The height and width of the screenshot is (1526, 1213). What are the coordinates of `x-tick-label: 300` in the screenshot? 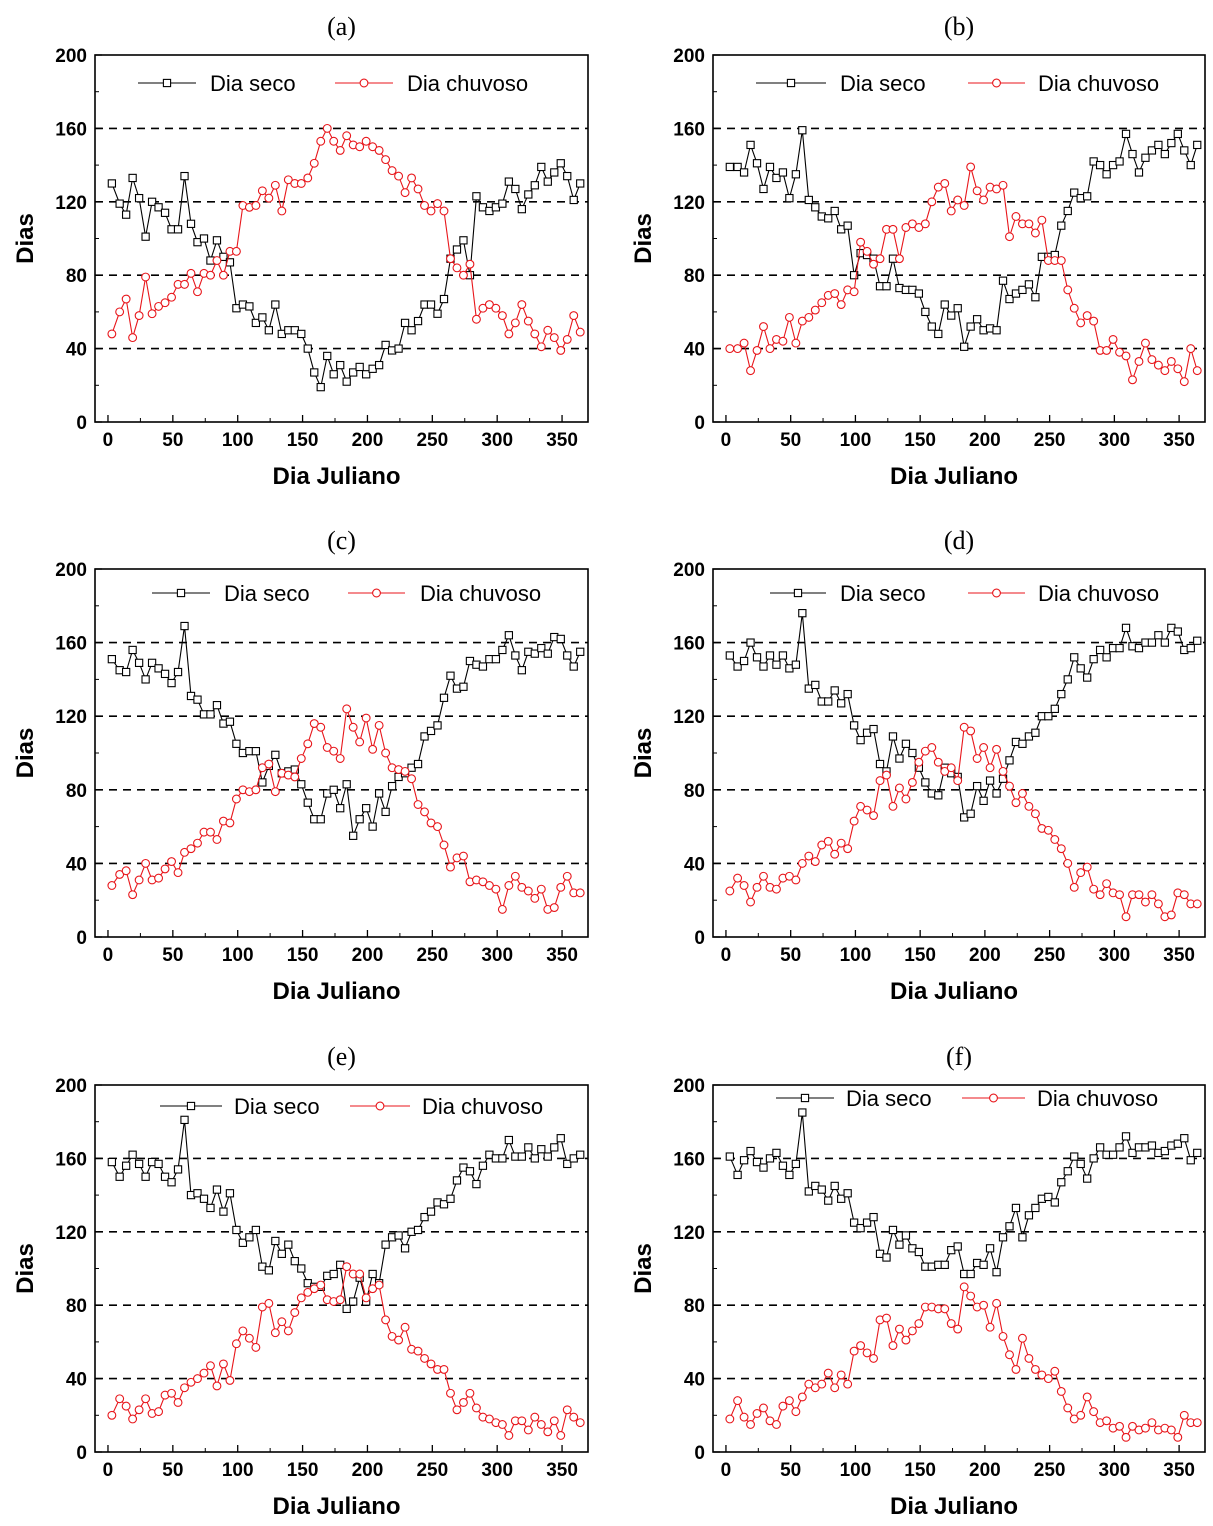 It's located at (1115, 1470).